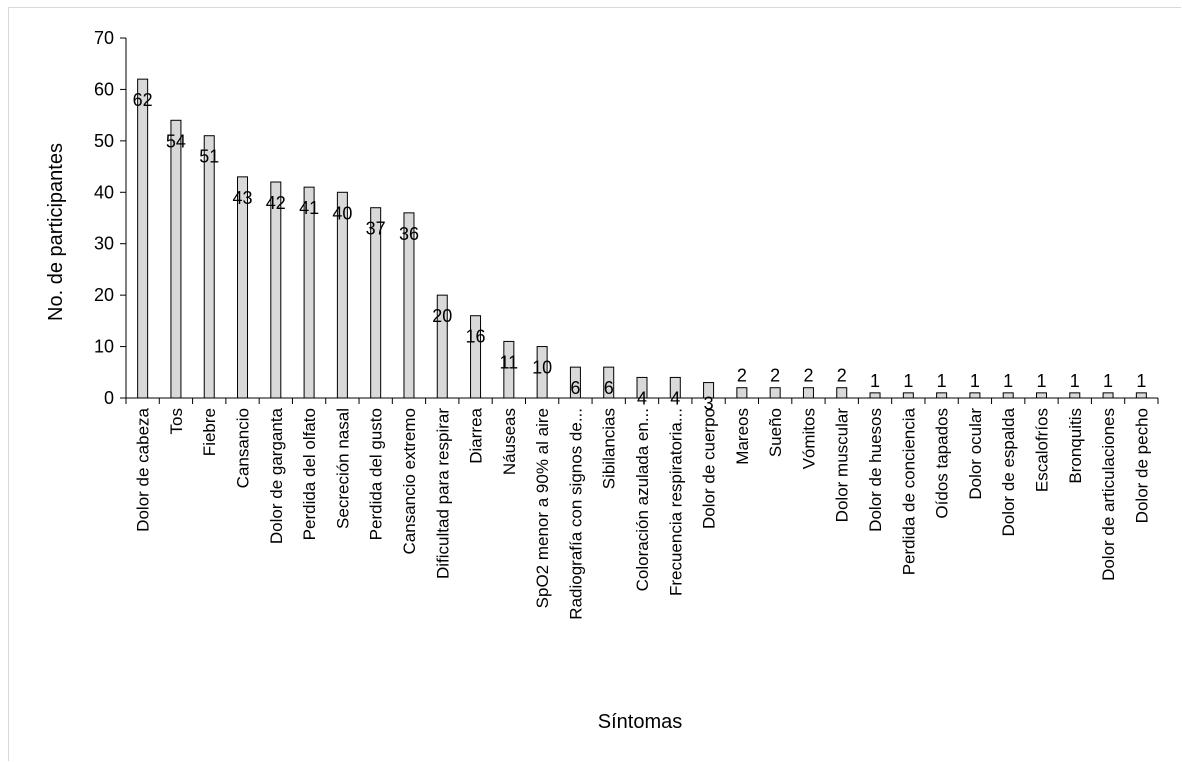 This screenshot has width=1182, height=762. Describe the element at coordinates (309, 208) in the screenshot. I see `data-label: 41` at that location.